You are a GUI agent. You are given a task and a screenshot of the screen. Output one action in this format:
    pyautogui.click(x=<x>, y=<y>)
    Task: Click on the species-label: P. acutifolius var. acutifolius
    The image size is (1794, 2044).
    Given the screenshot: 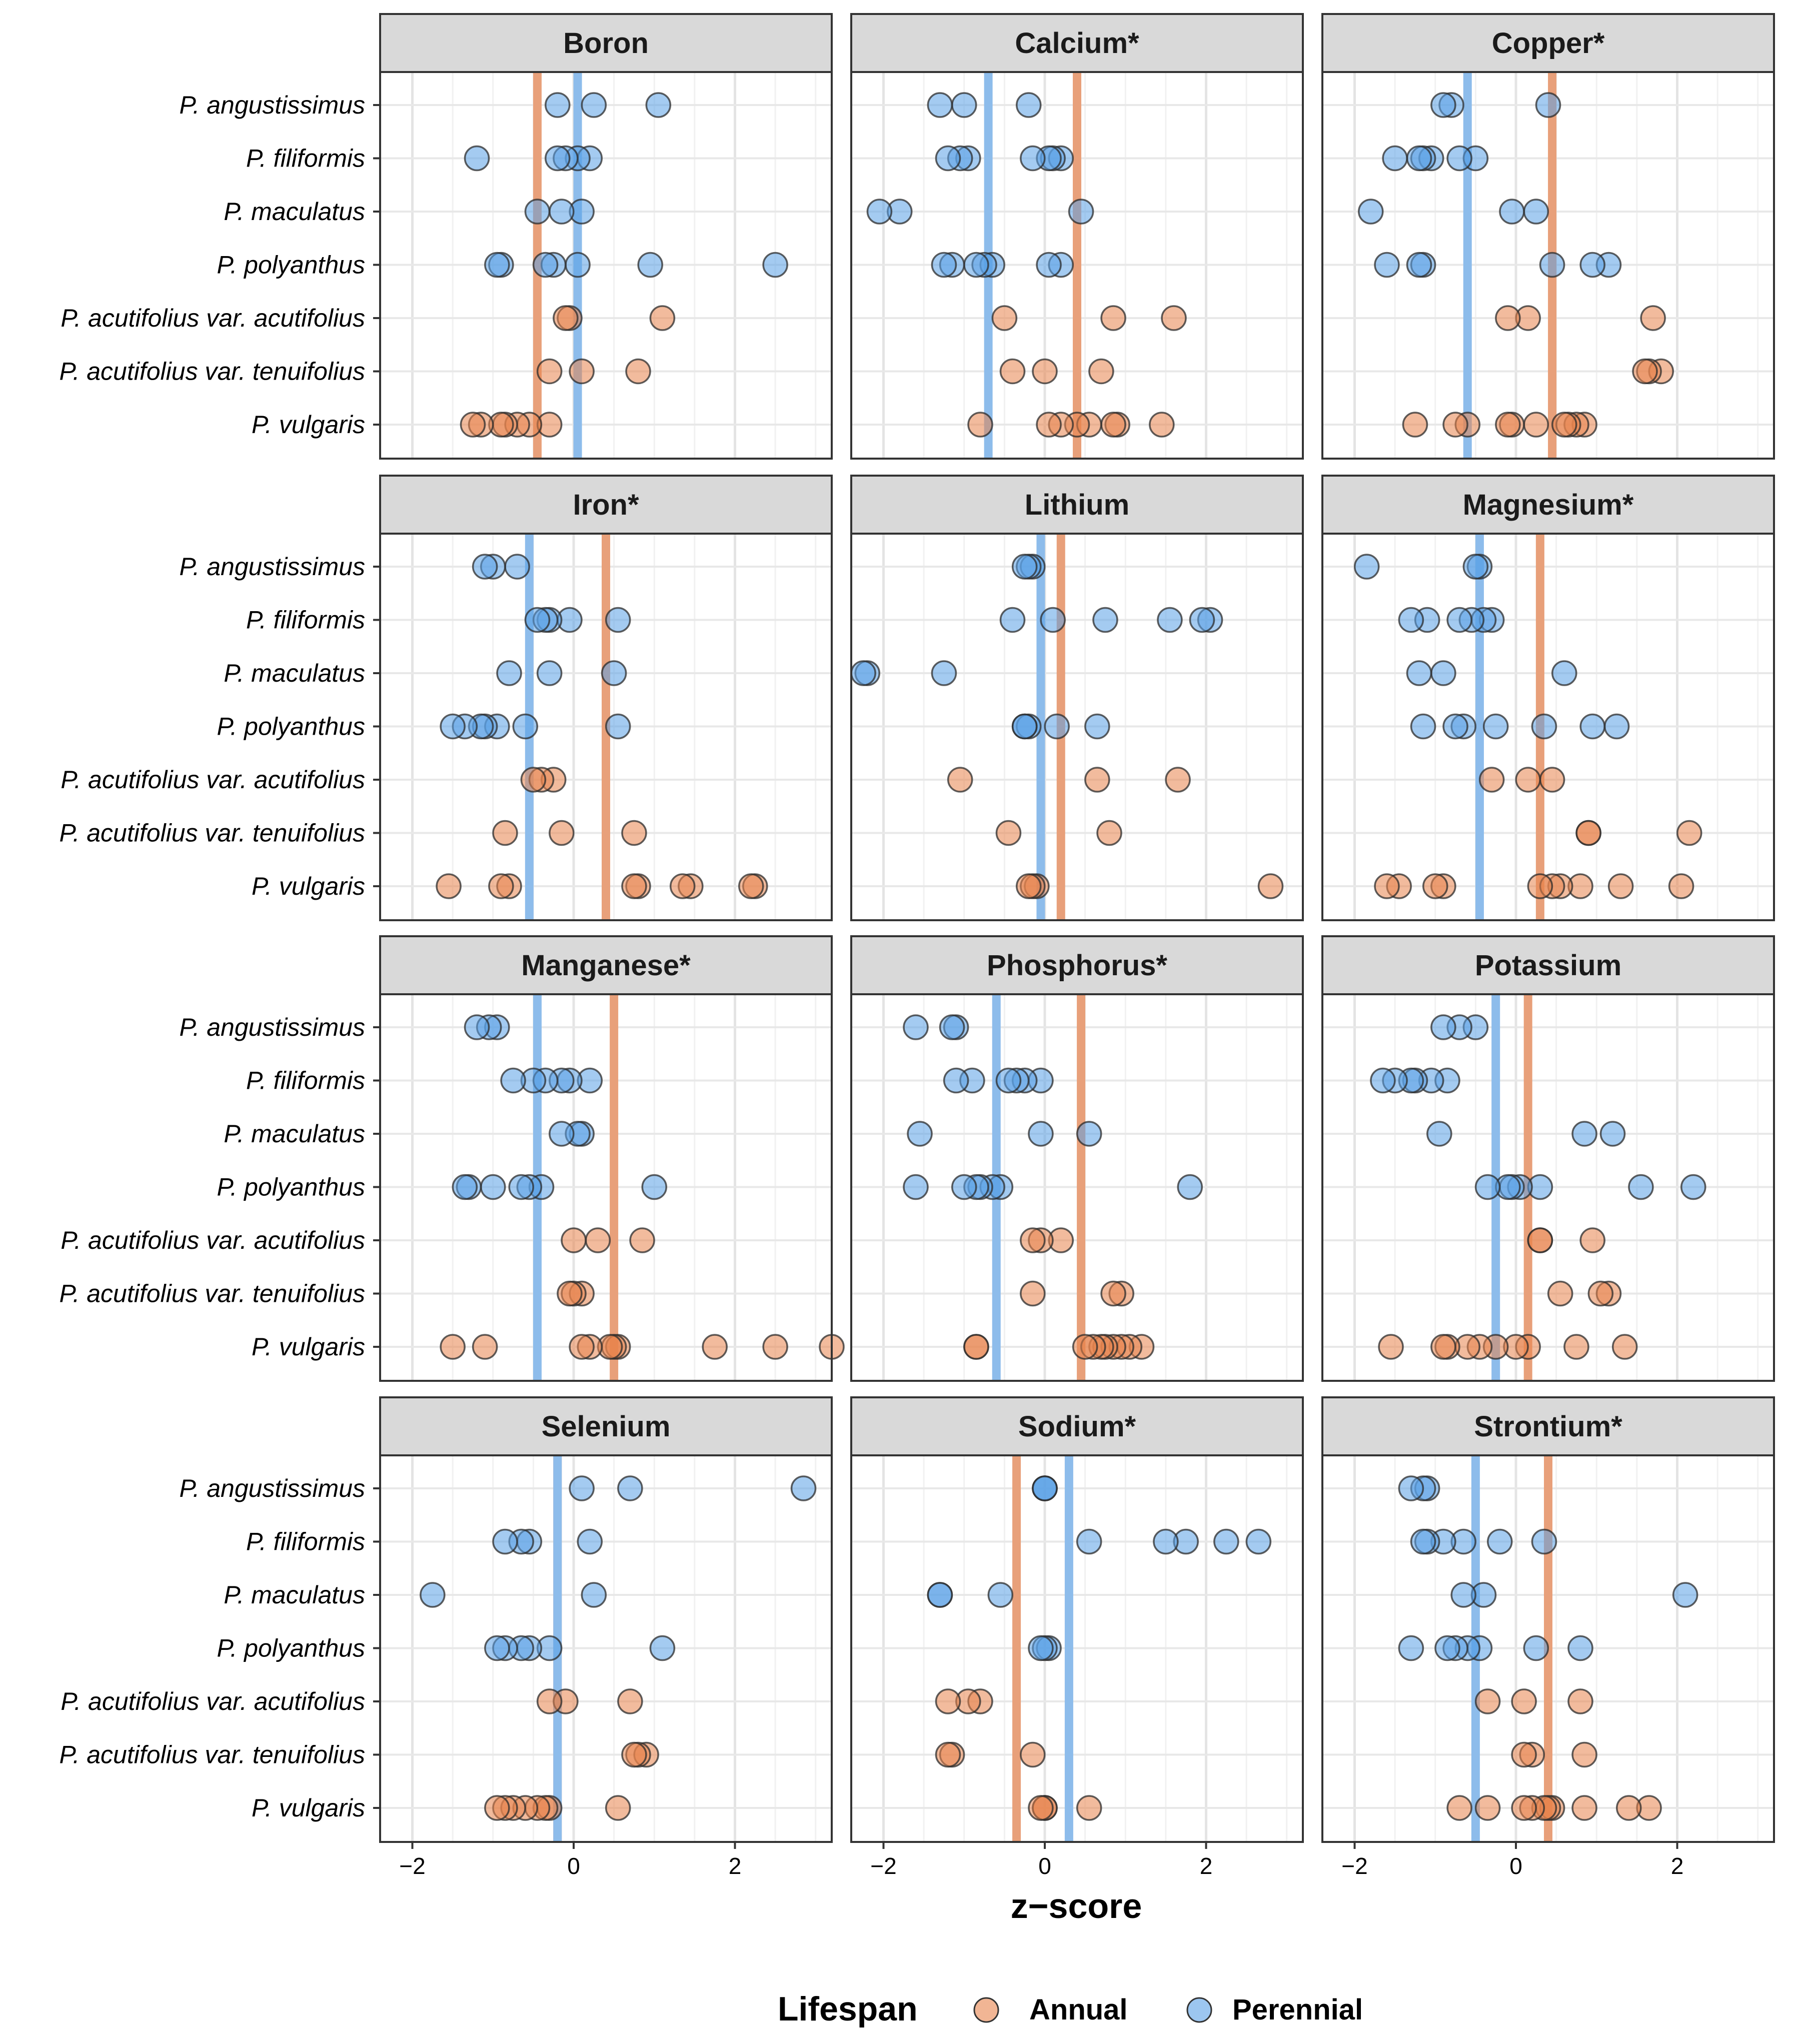 What is the action you would take?
    pyautogui.click(x=213, y=1240)
    